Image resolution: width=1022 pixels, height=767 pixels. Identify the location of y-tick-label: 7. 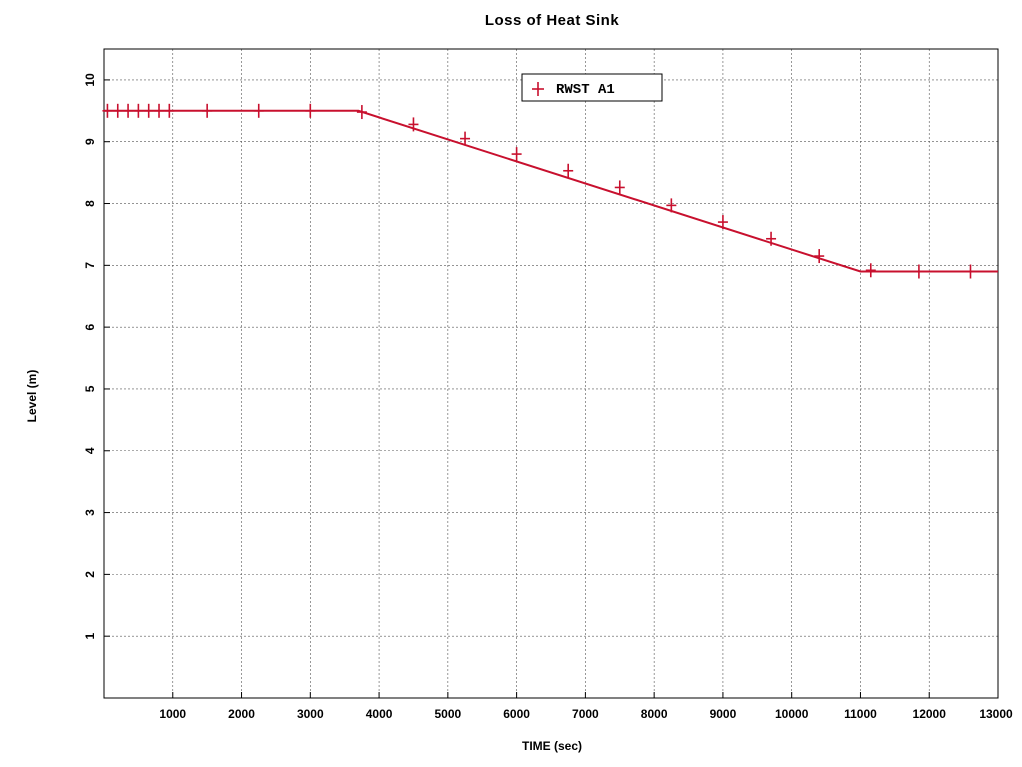
(90, 265).